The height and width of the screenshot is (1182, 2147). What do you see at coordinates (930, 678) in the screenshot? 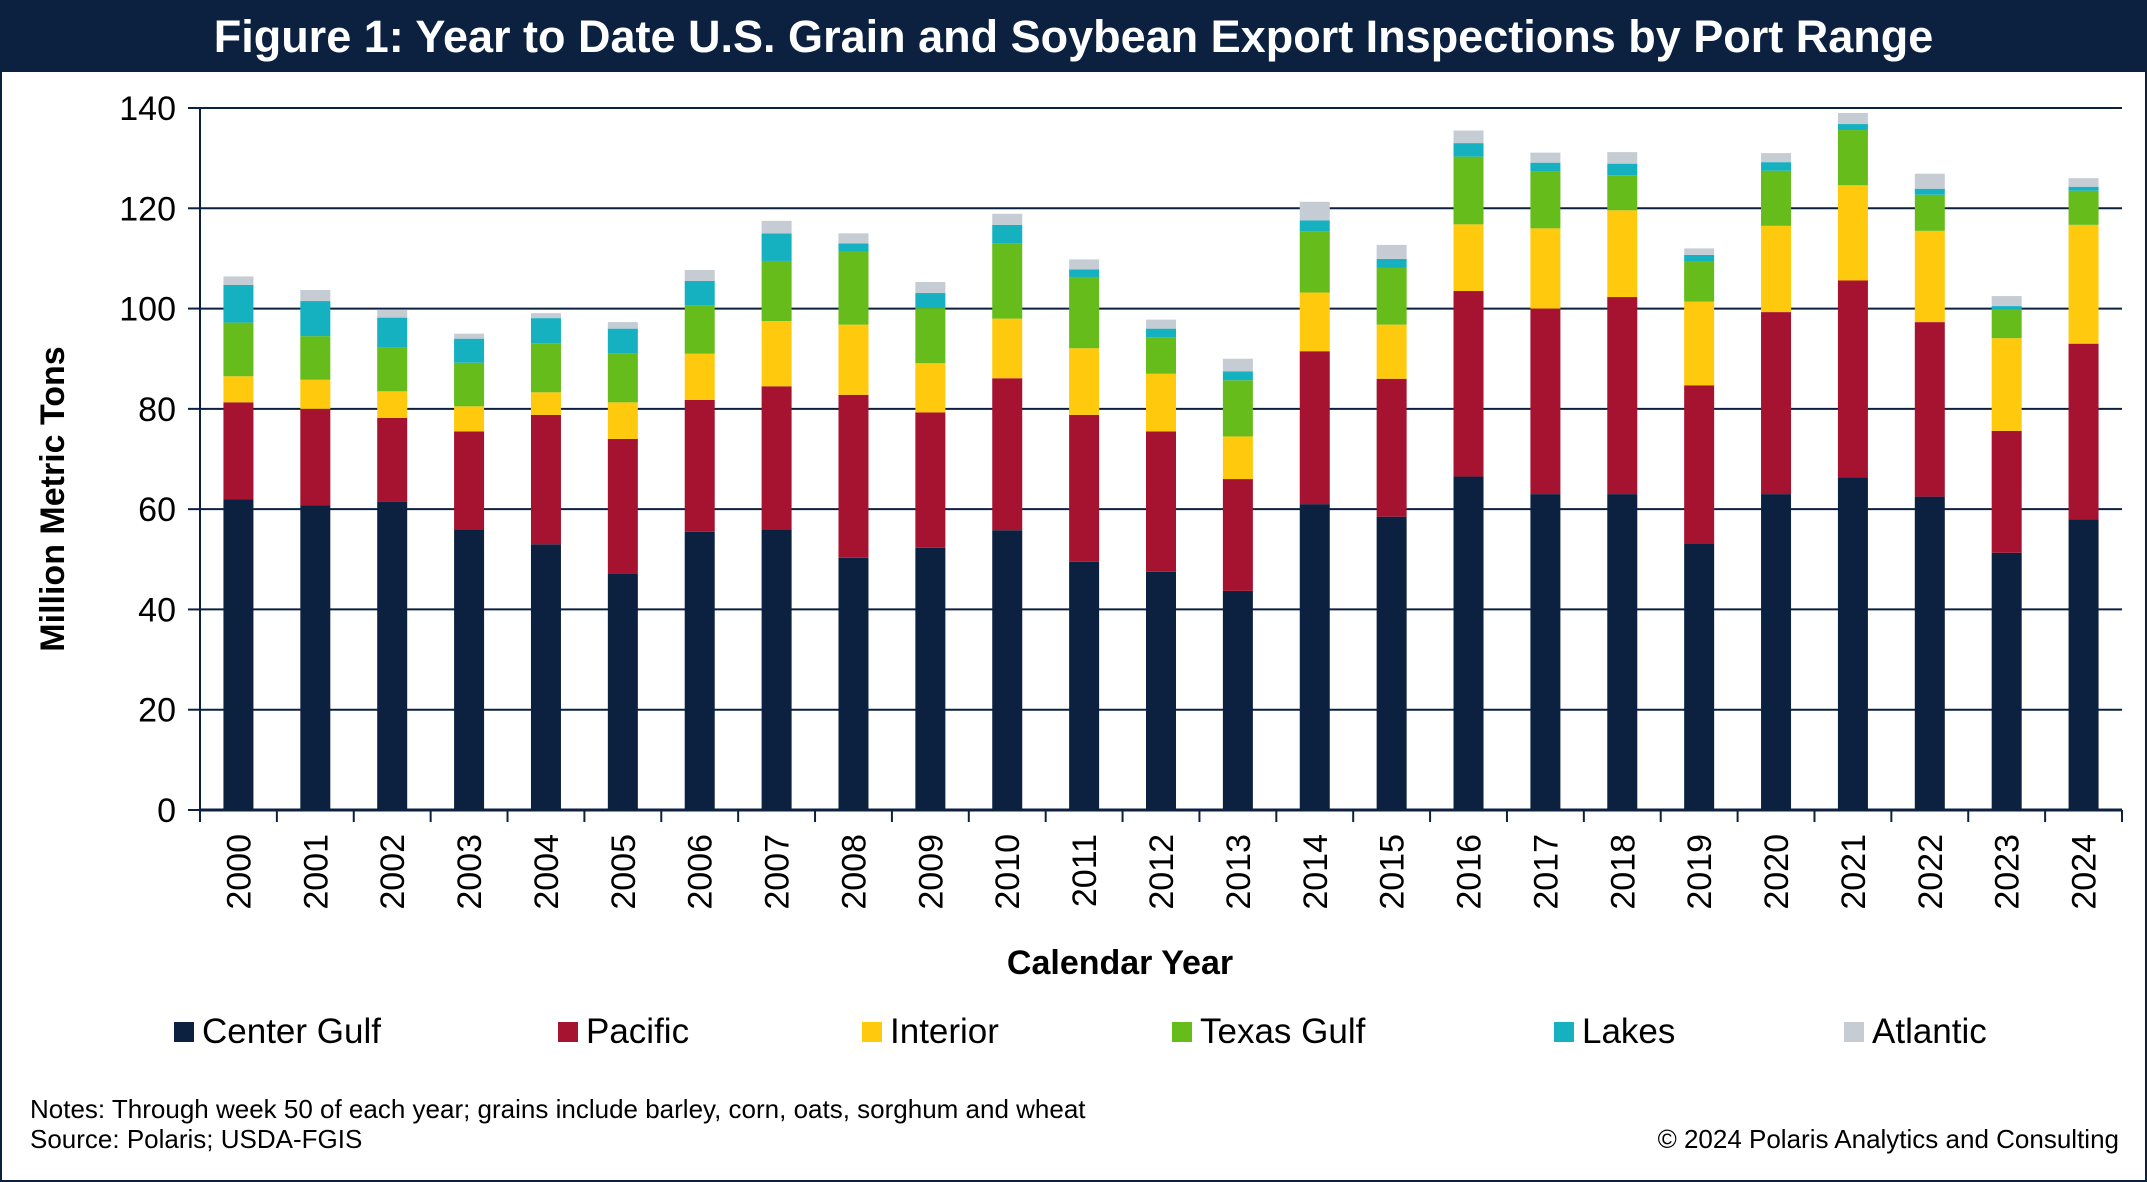
I see `bar-2009-center-gulf` at bounding box center [930, 678].